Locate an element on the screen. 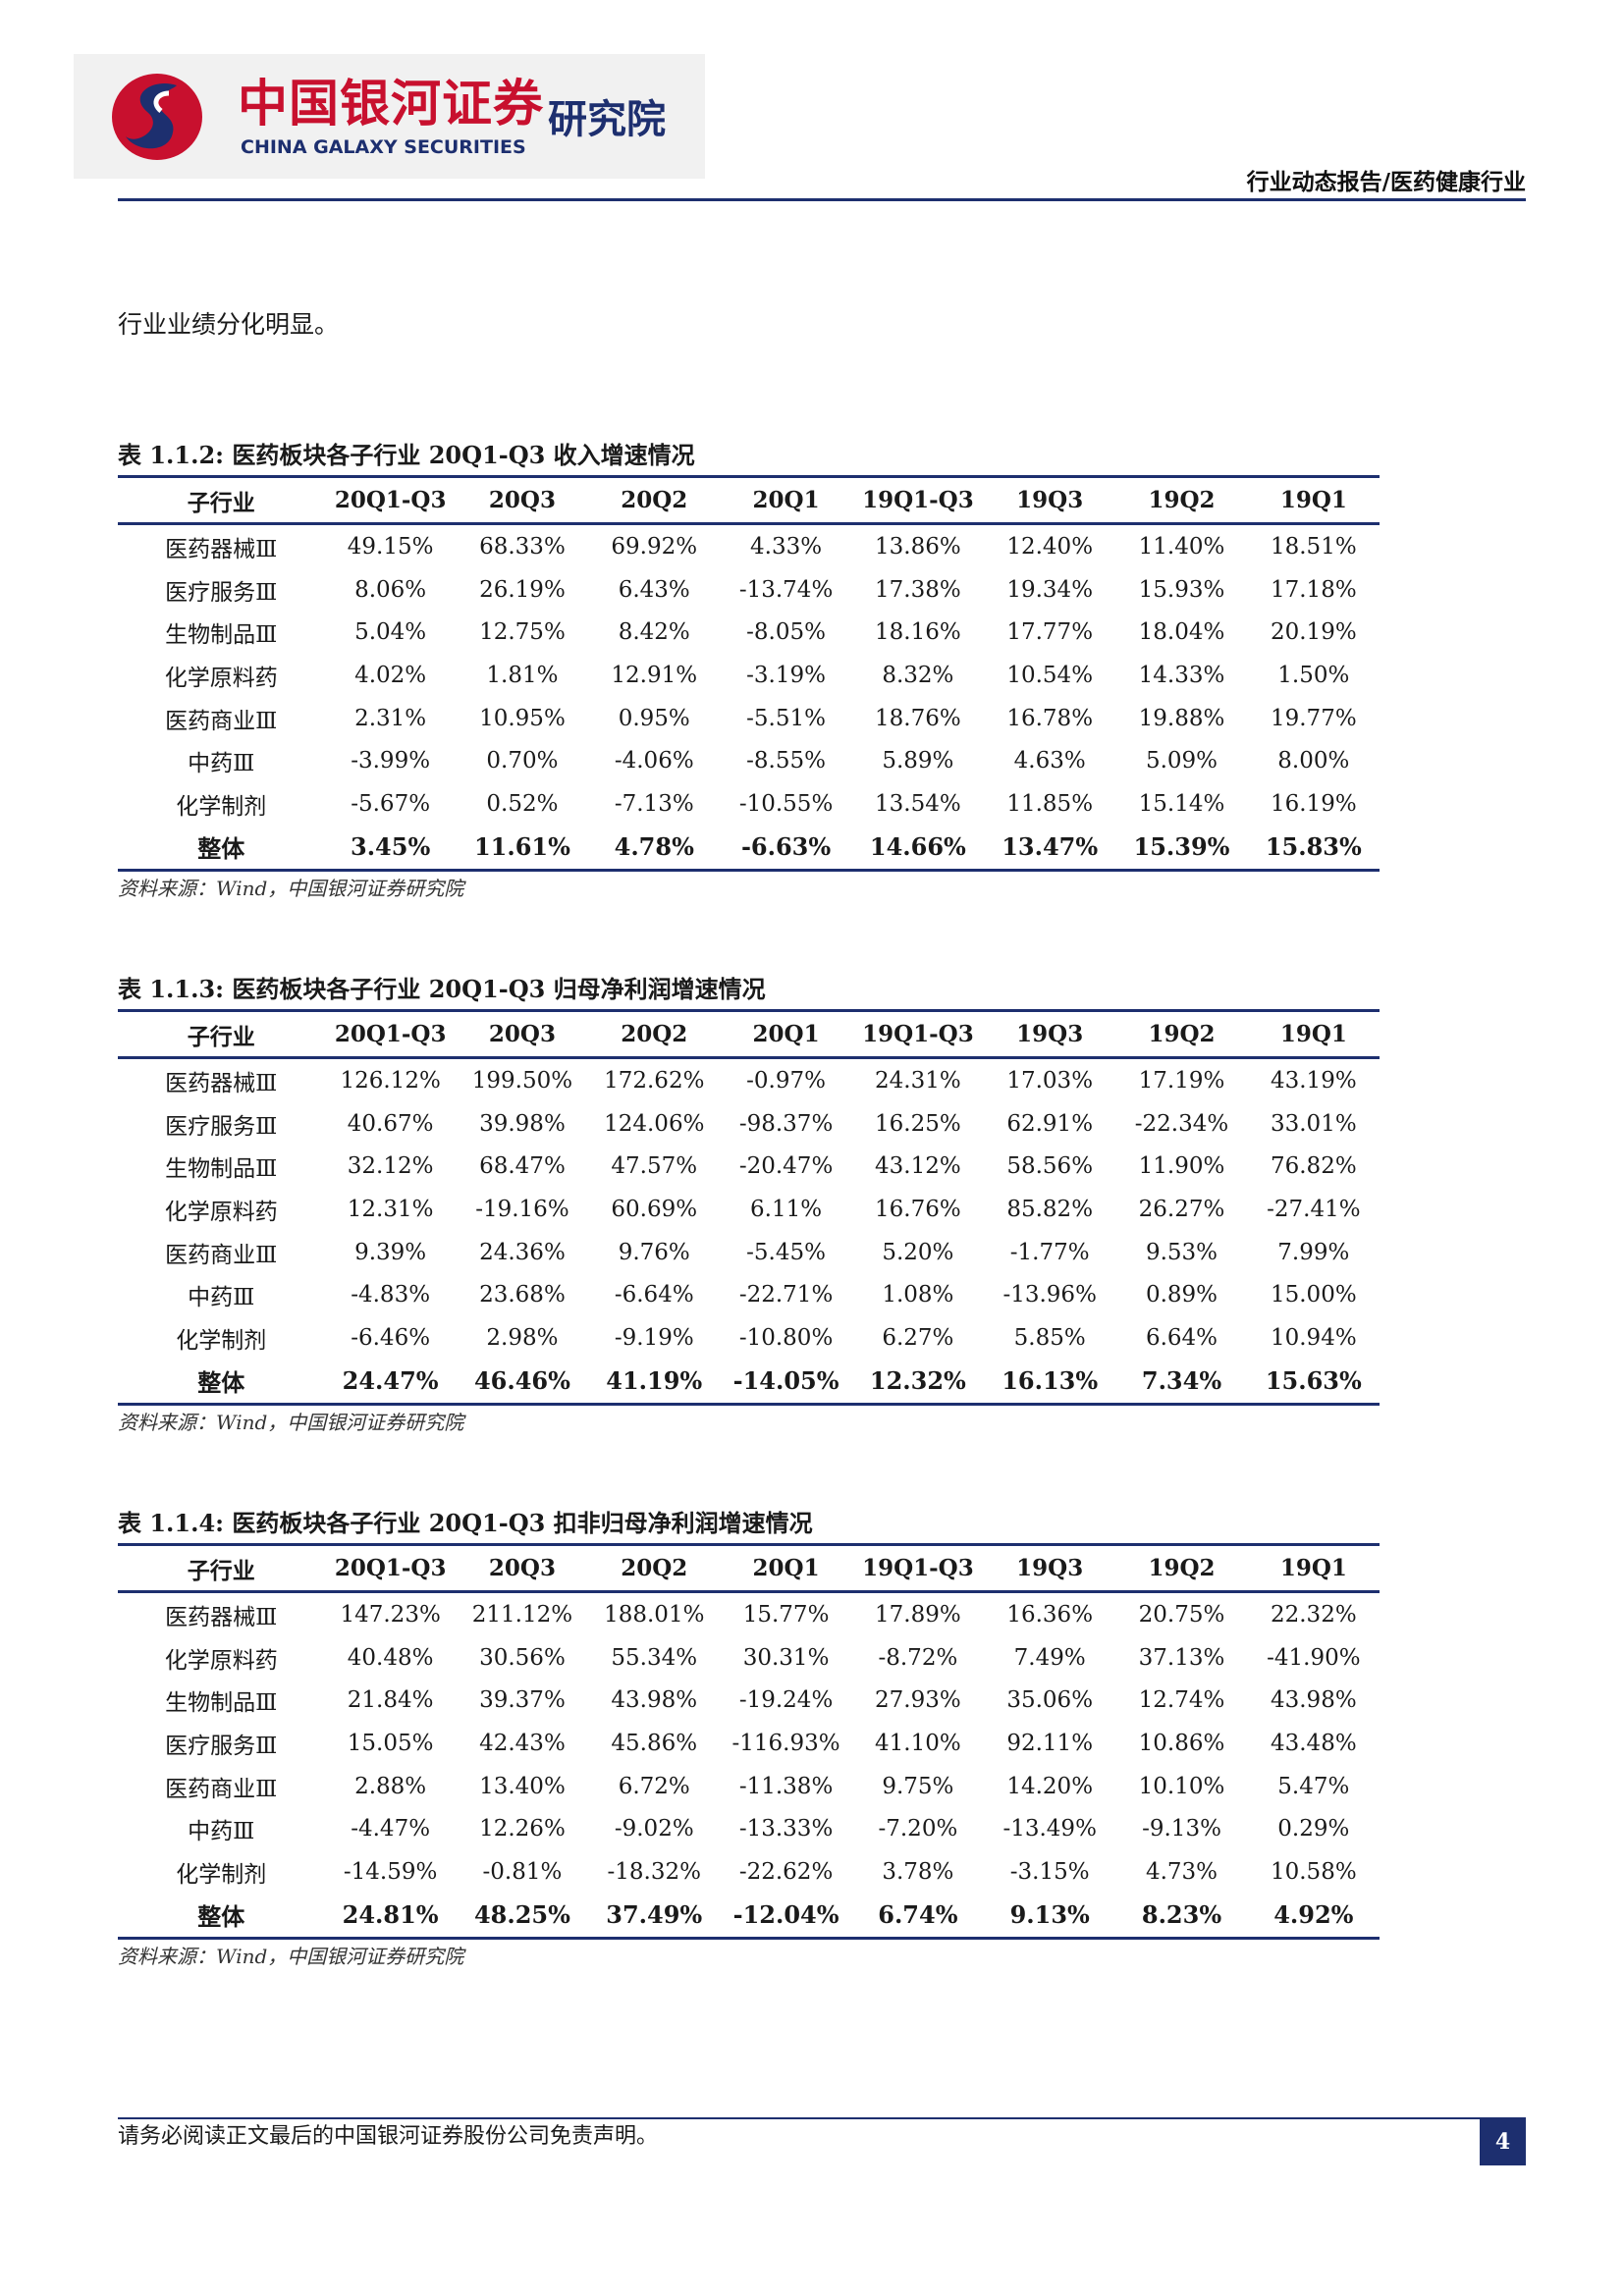  growth-value-cell: -41.90% is located at coordinates (1314, 1657).